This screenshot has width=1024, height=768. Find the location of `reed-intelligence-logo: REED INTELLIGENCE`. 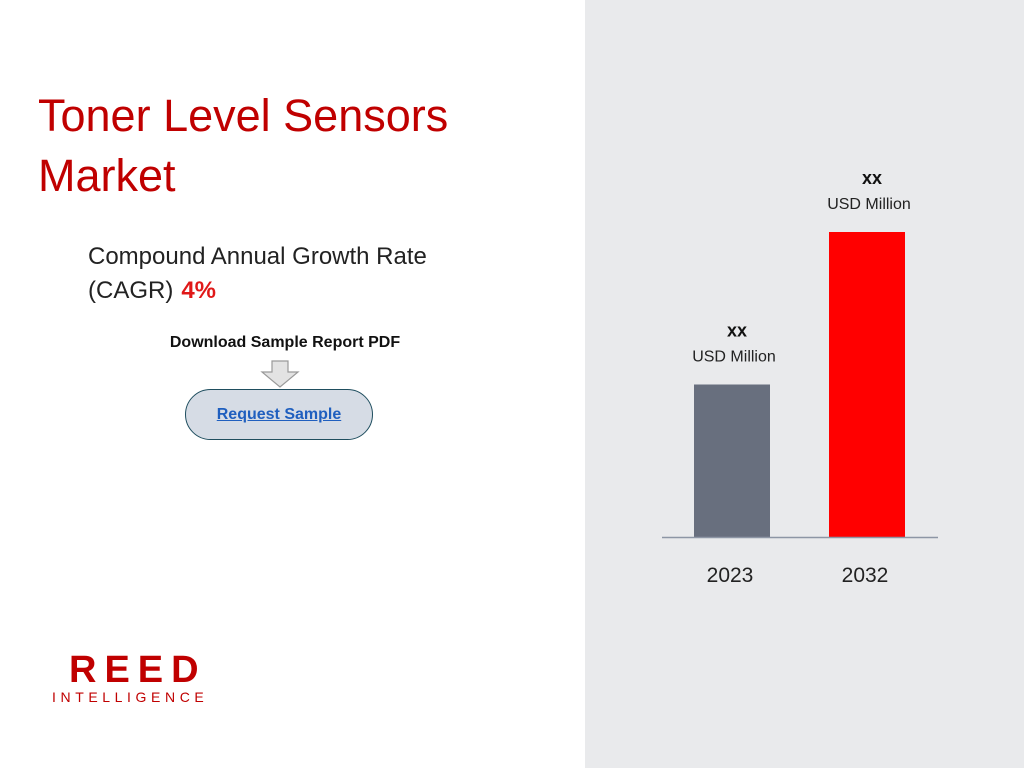

reed-intelligence-logo: REED INTELLIGENCE is located at coordinates (137, 680).